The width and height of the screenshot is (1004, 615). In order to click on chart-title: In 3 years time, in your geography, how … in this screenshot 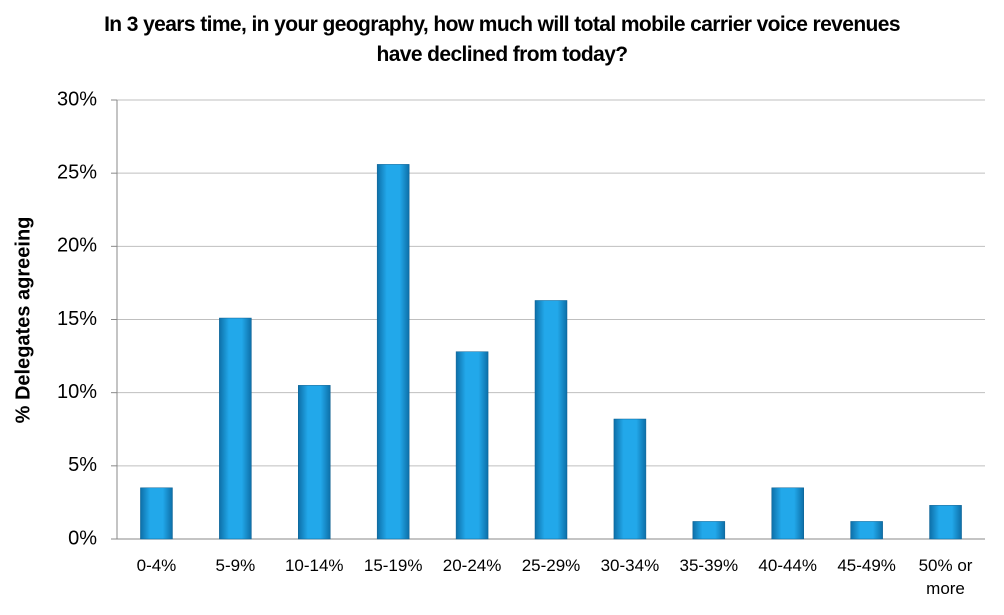, I will do `click(502, 39)`.